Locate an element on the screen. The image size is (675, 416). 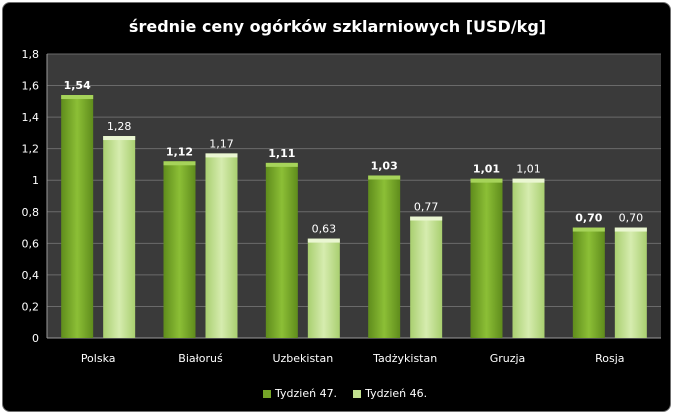
x-tick-label: Rosja is located at coordinates (609, 358).